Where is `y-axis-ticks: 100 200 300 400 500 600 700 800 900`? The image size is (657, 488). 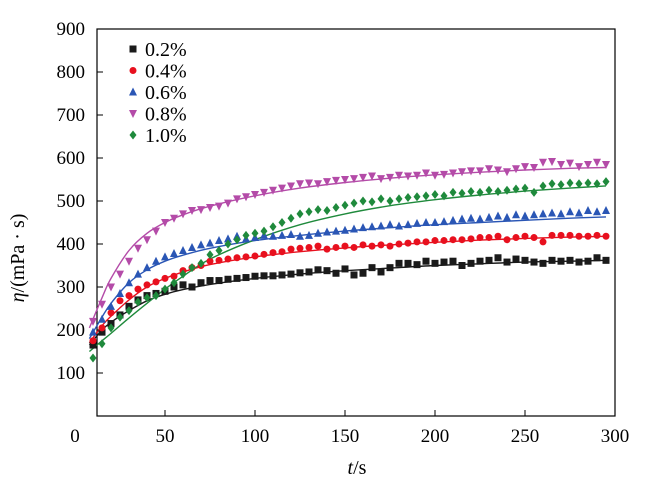
y-axis-ticks: 100 200 300 400 500 600 700 800 900 is located at coordinates (80, 201).